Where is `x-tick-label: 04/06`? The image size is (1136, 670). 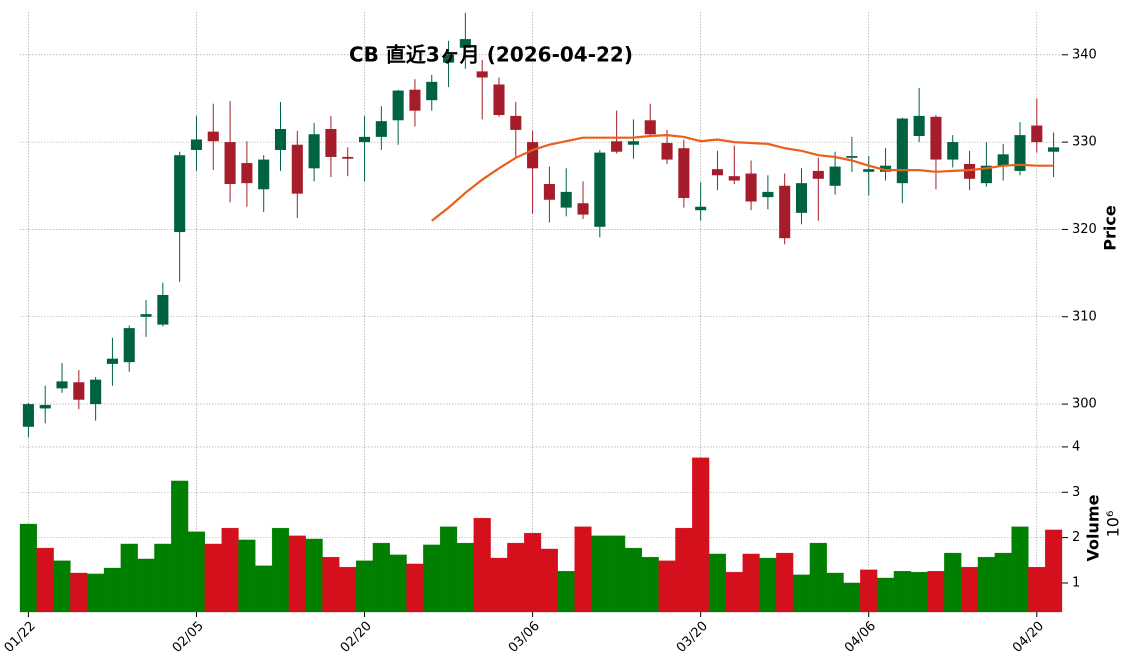
x-tick-label: 04/06 is located at coordinates (860, 637).